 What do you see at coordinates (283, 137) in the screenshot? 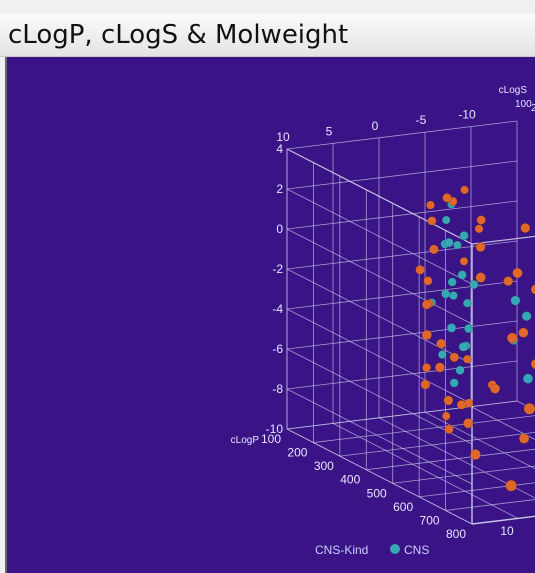
I see `tick-label-x: 10` at bounding box center [283, 137].